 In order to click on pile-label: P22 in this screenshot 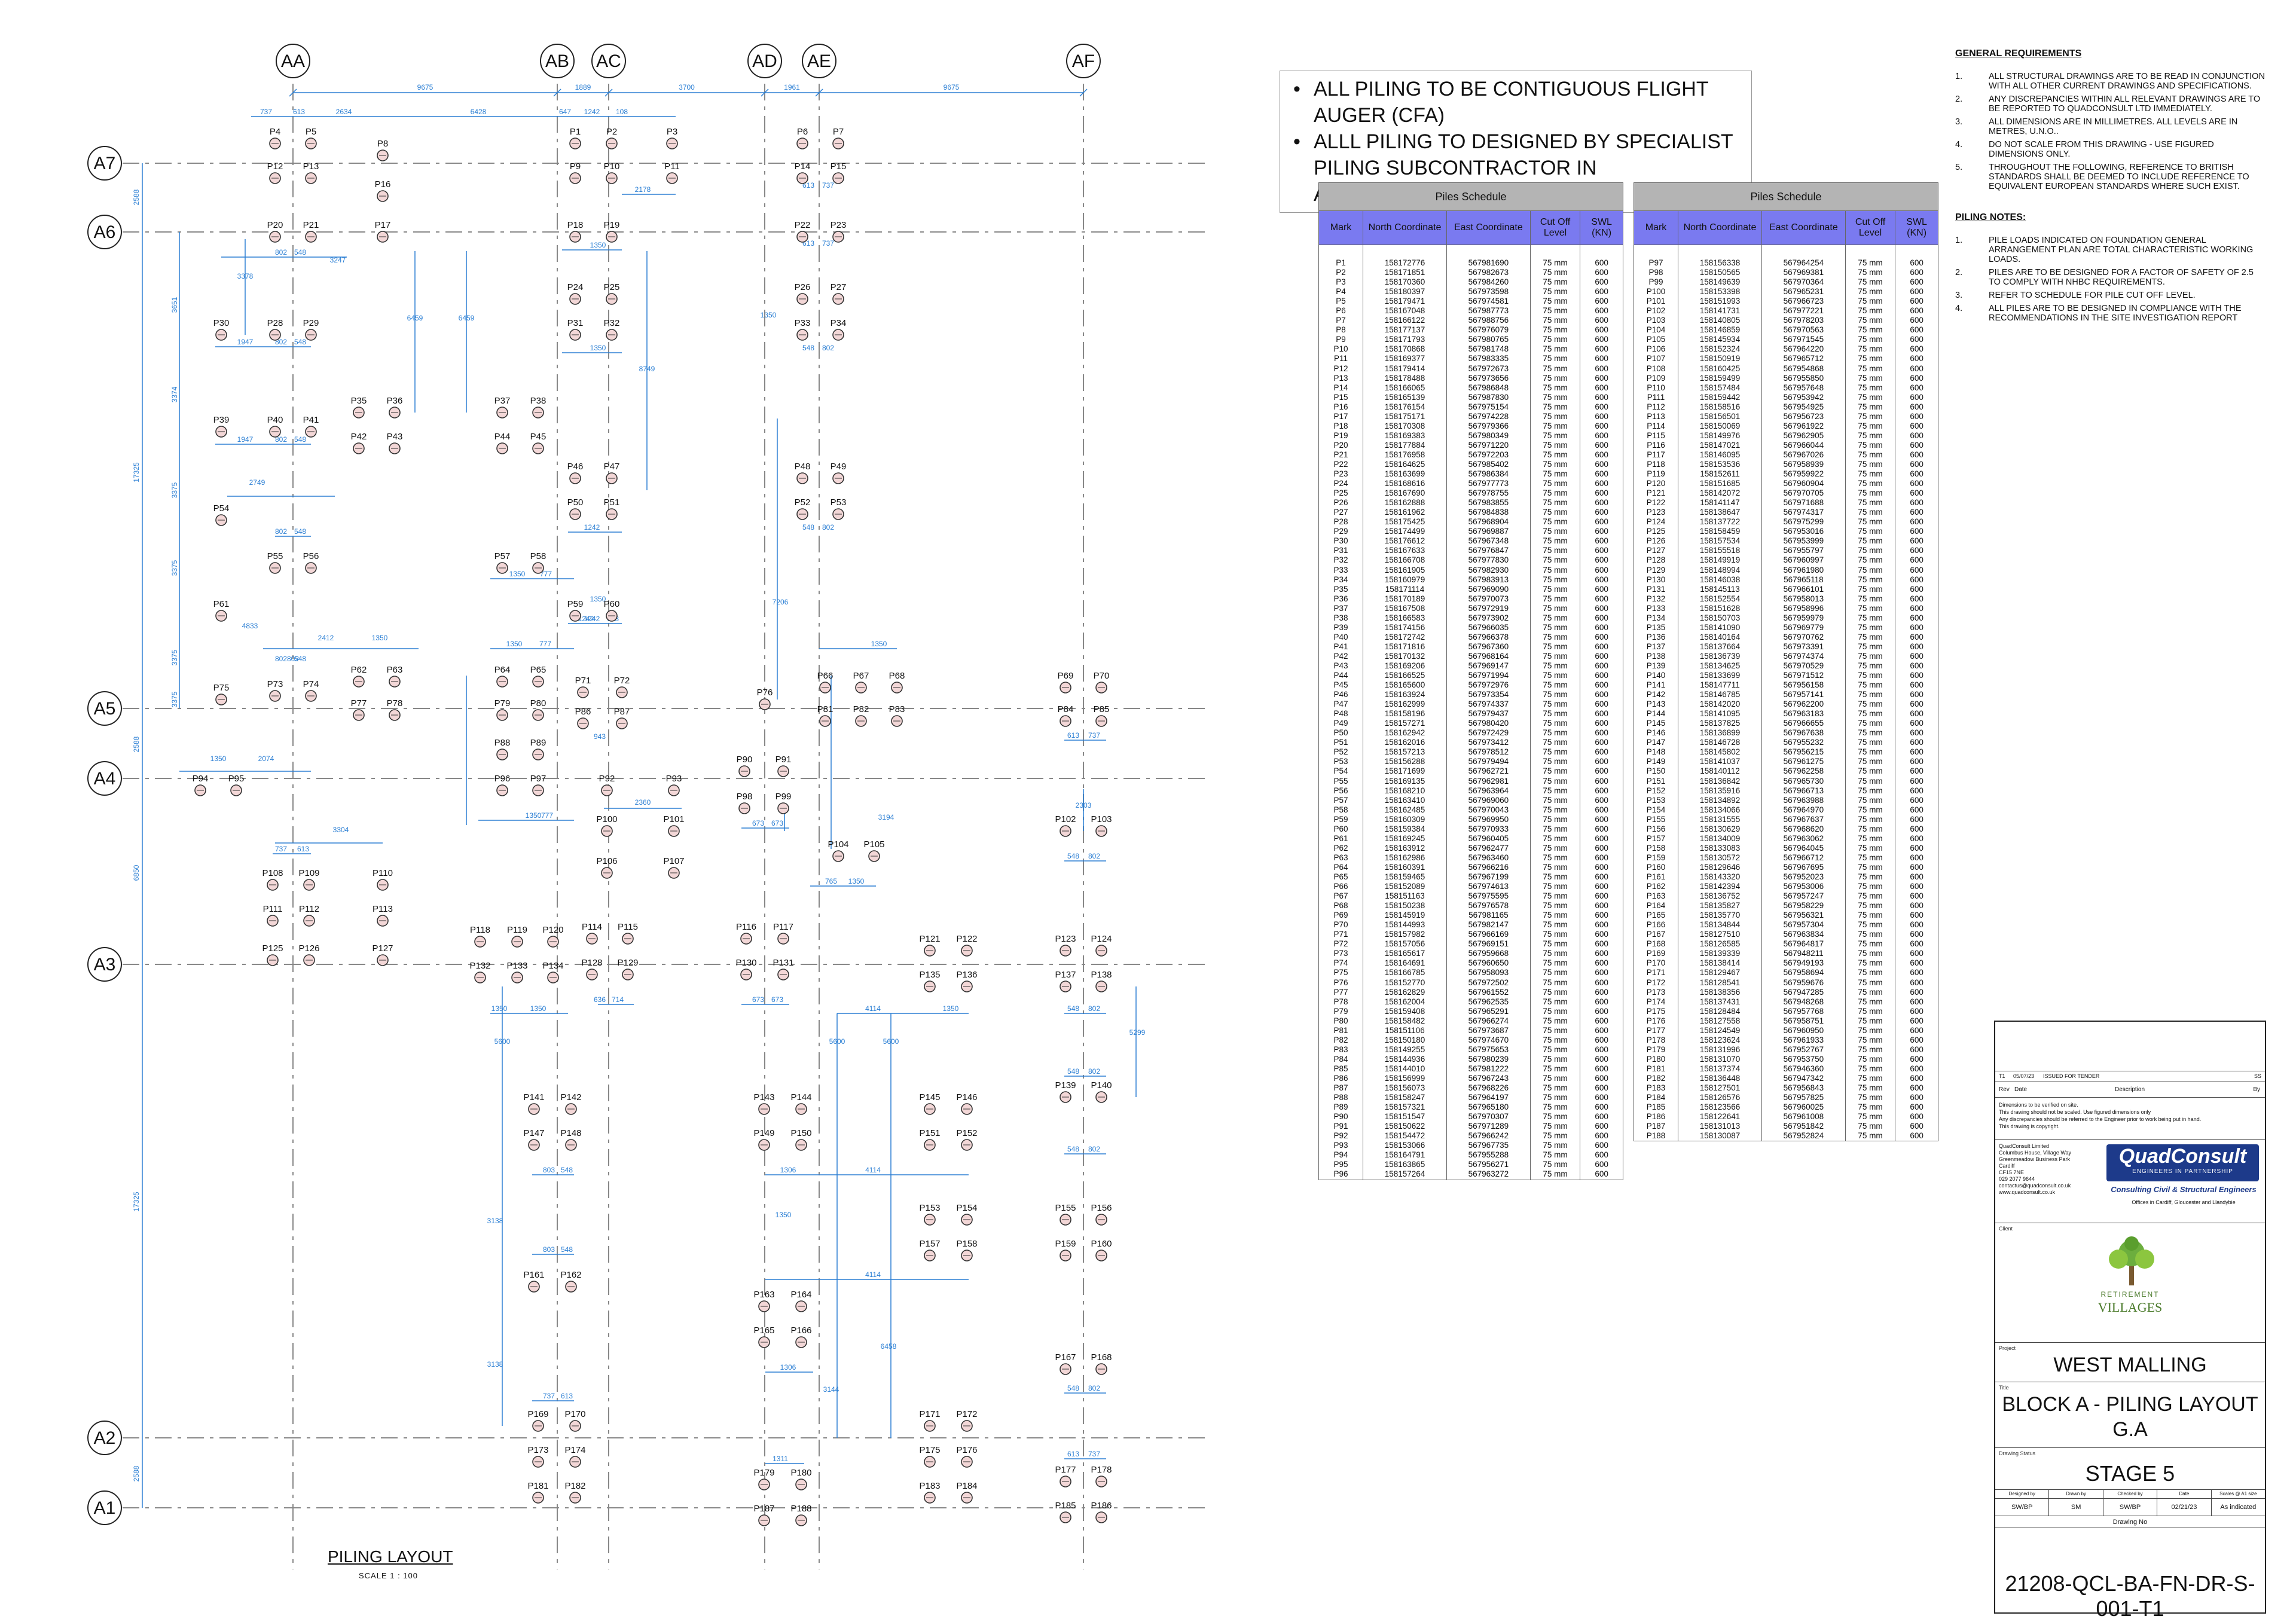, I will do `click(803, 225)`.